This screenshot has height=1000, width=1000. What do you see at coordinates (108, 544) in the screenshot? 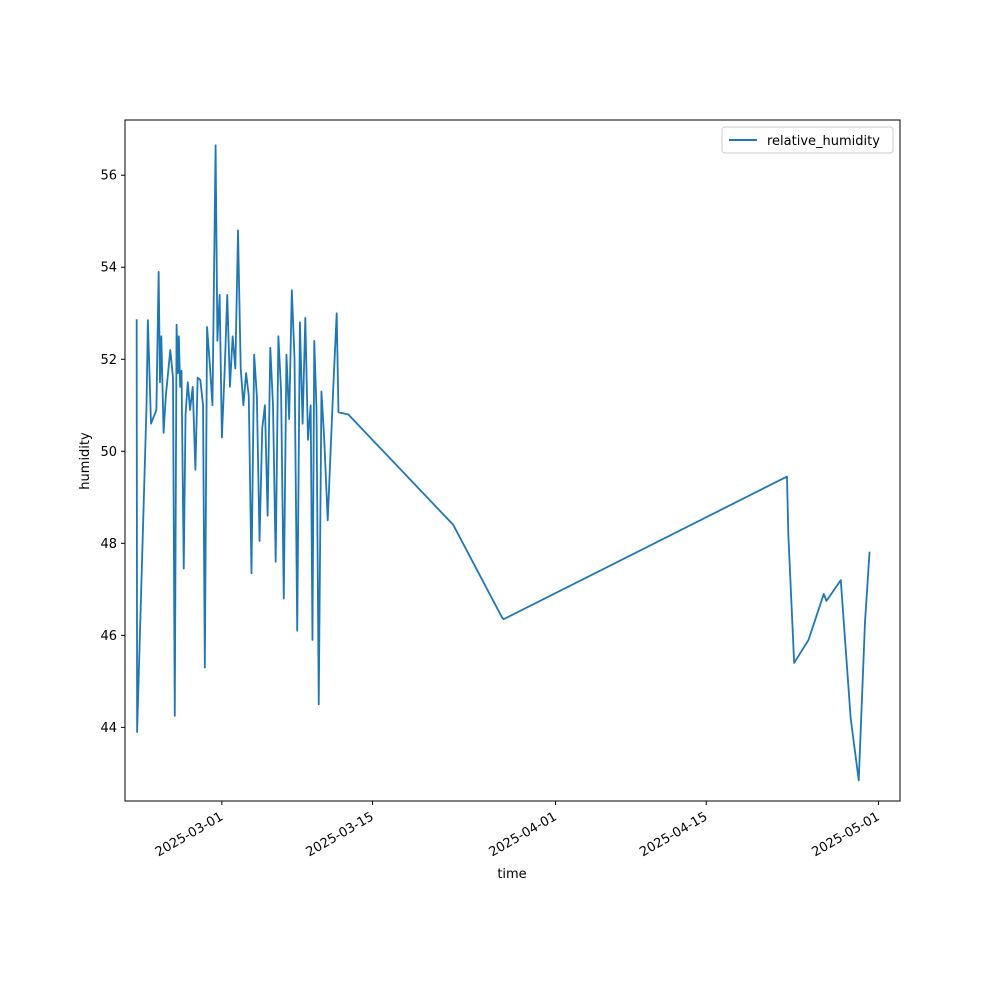
I see `y-tick-label: 48` at bounding box center [108, 544].